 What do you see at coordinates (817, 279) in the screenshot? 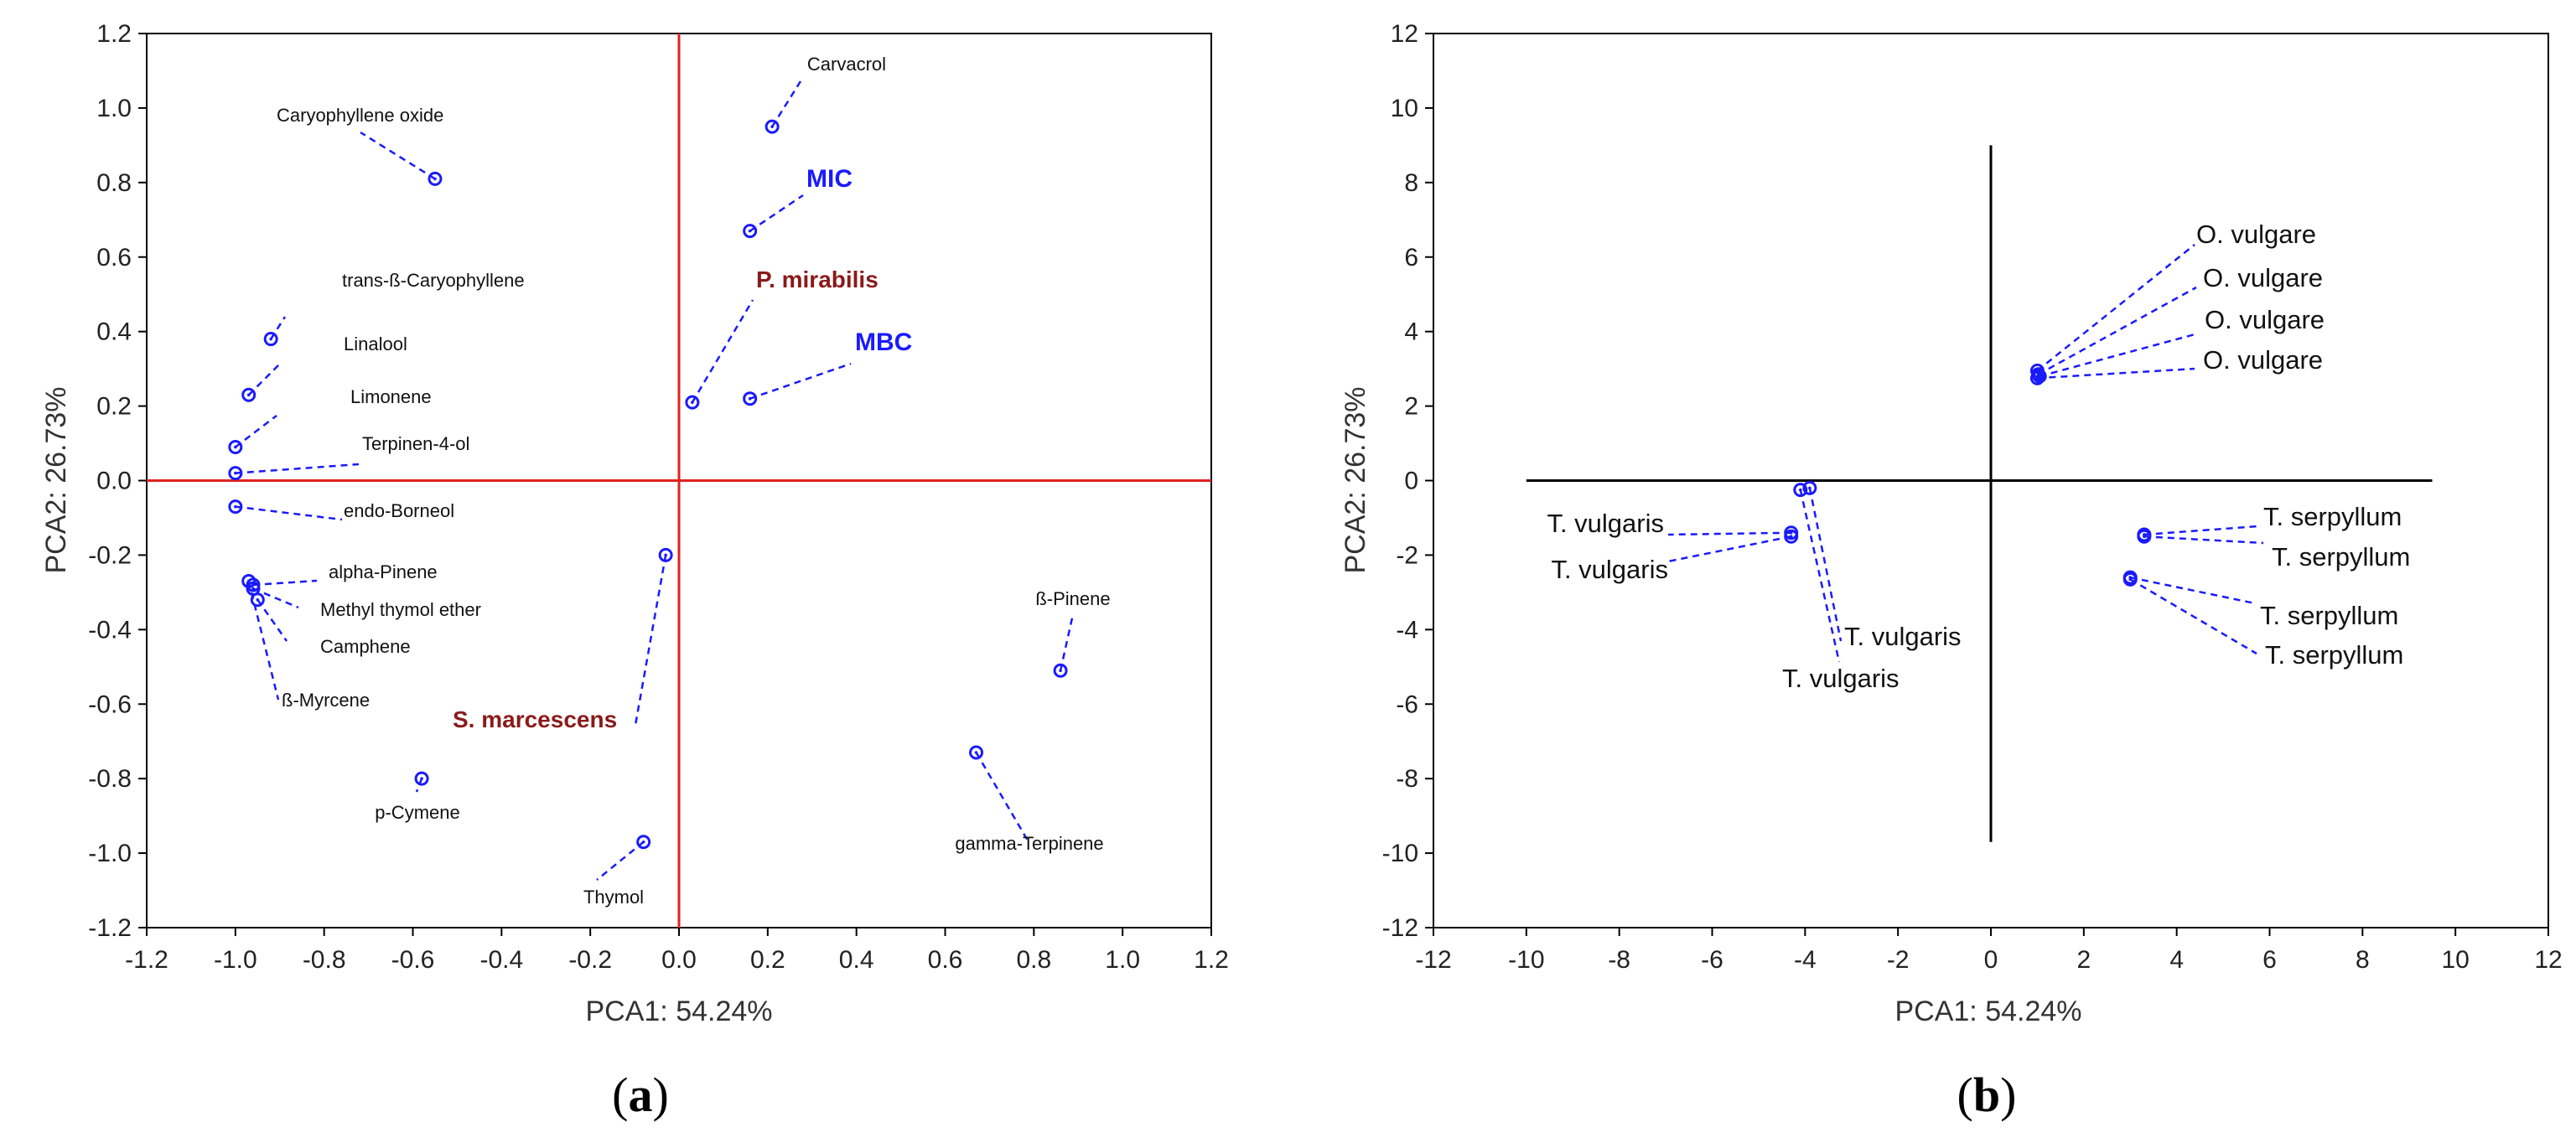
I see `point-label: P. mirabilis` at bounding box center [817, 279].